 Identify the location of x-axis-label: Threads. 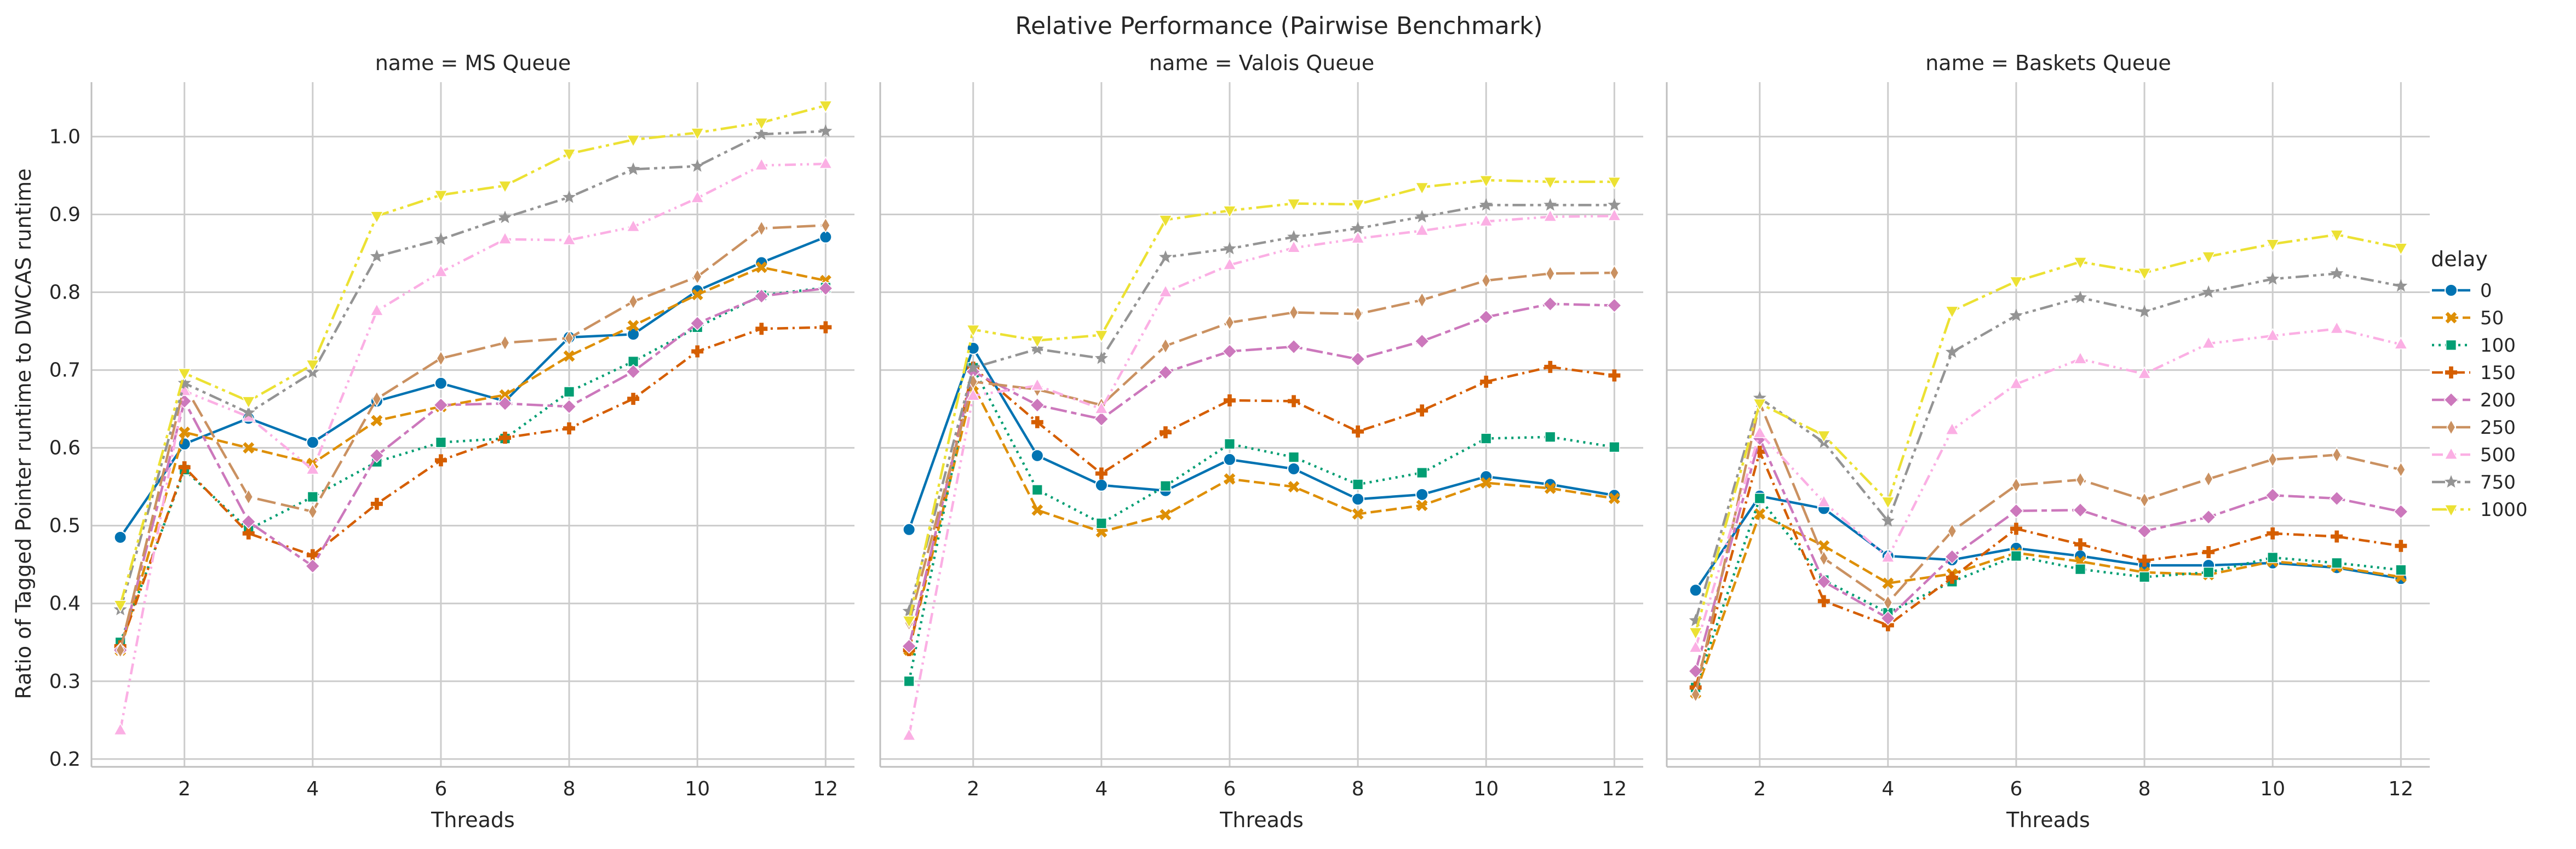
(2048, 820).